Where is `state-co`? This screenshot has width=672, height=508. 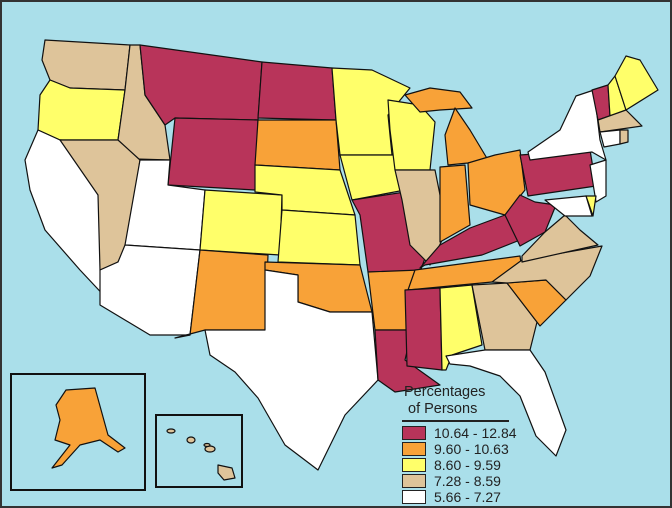
state-co is located at coordinates (241, 222).